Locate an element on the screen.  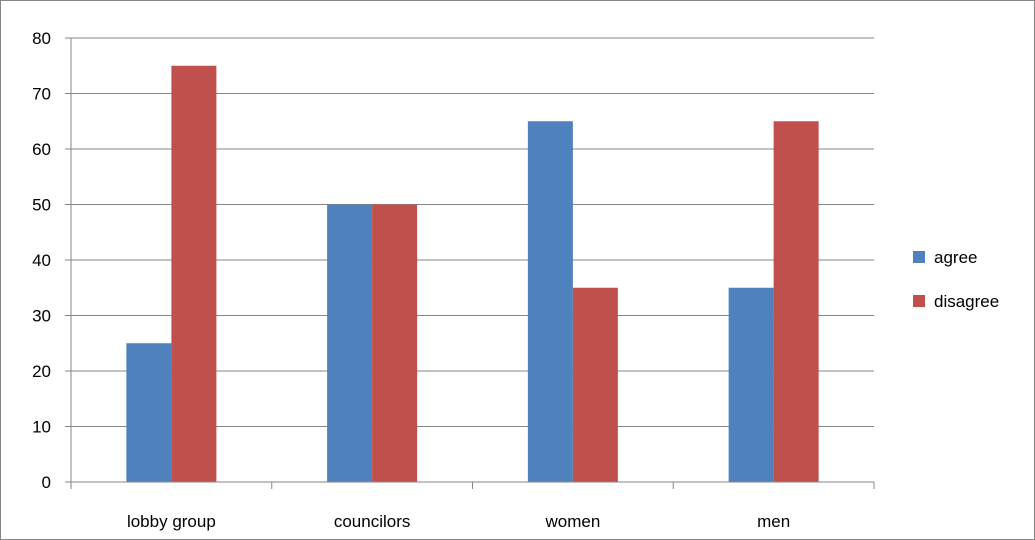
x-tick-label: women is located at coordinates (572, 521).